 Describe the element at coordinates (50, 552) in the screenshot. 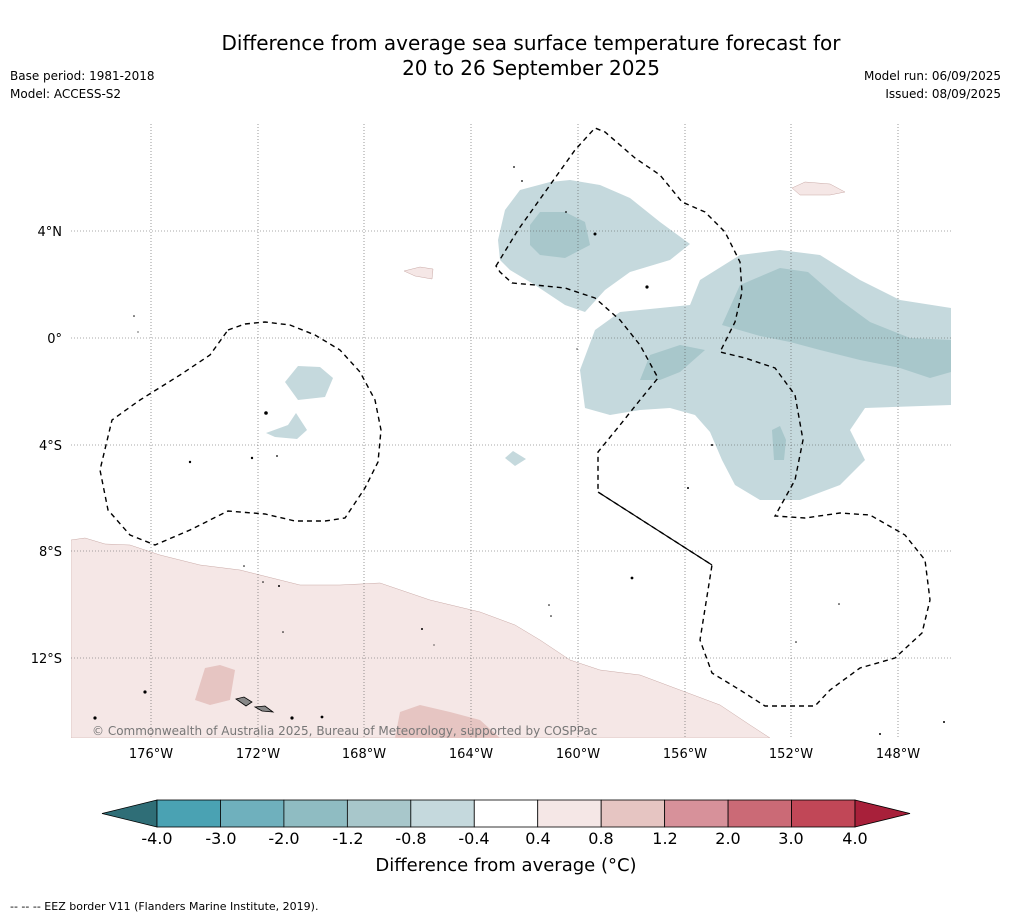

I see `lat-label-8s: 8°S` at that location.